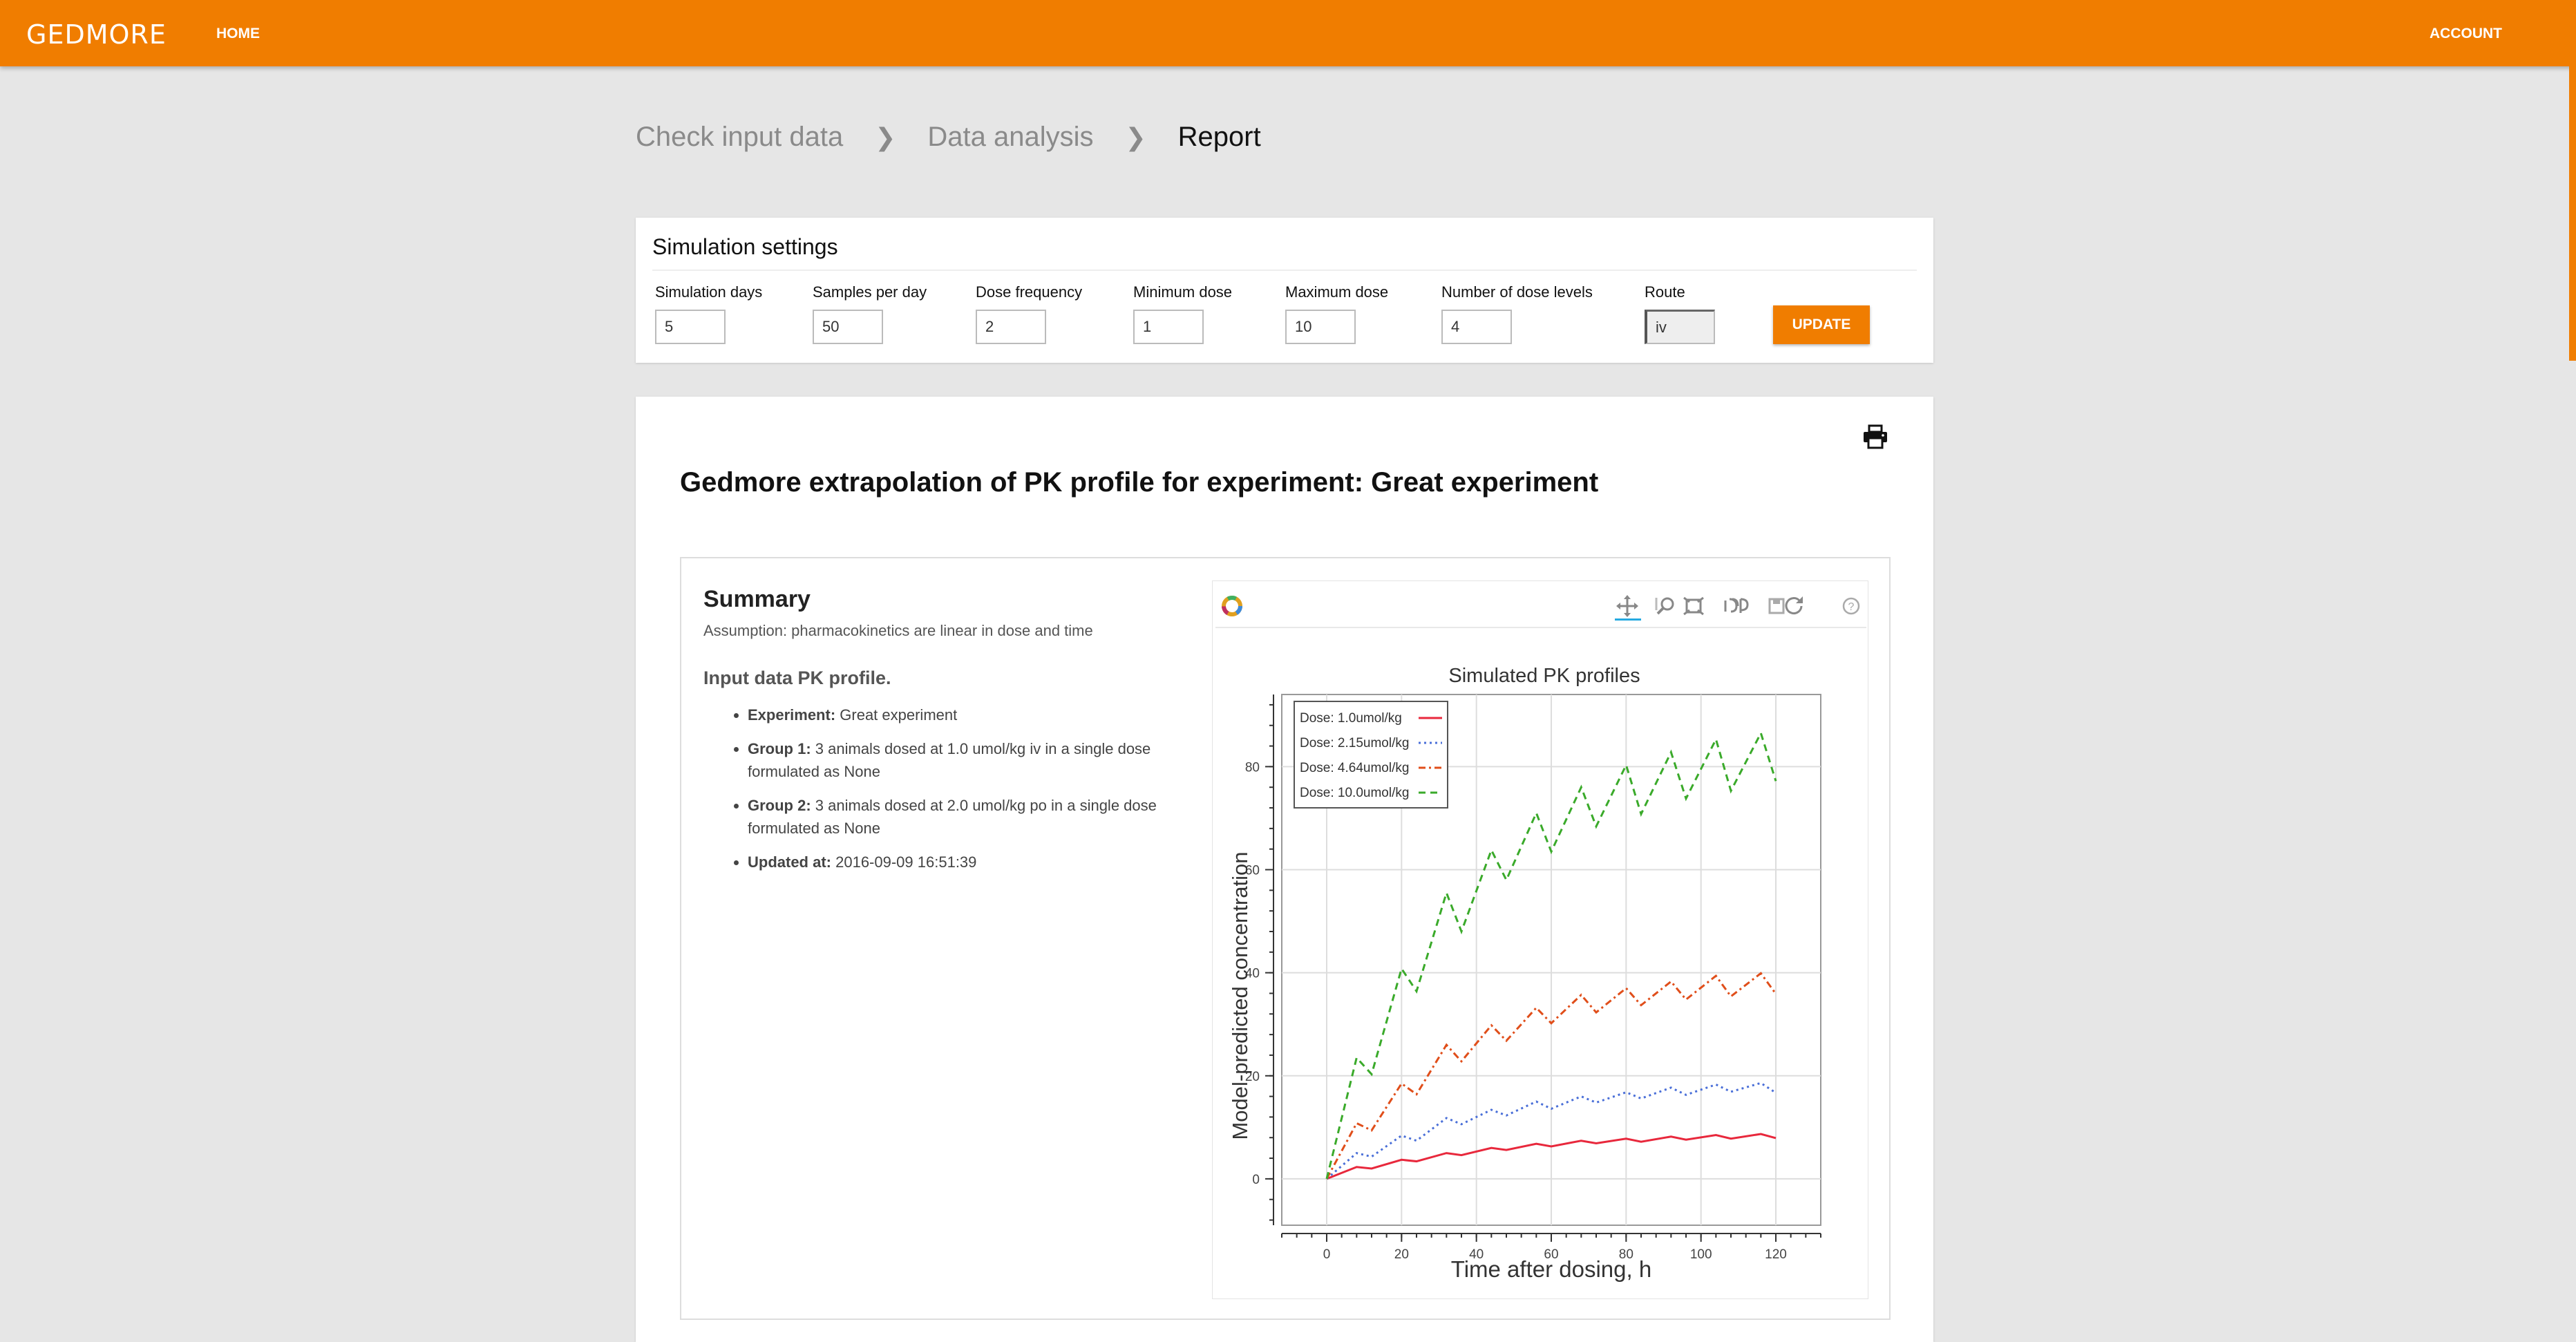  I want to click on y-tick-label: 0, so click(1256, 1180).